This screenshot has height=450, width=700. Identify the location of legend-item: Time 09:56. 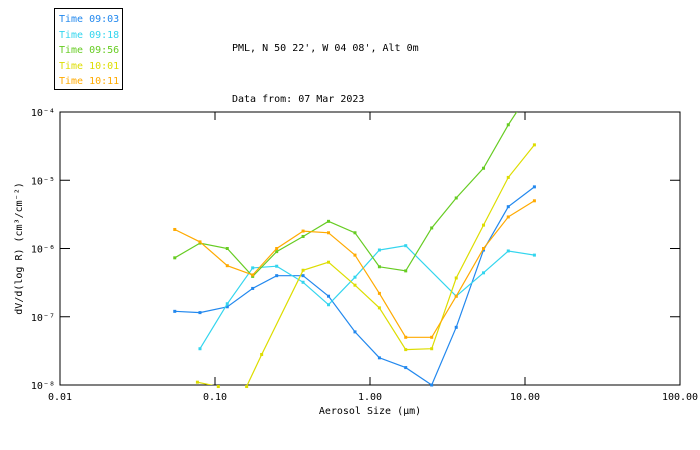
(89, 50).